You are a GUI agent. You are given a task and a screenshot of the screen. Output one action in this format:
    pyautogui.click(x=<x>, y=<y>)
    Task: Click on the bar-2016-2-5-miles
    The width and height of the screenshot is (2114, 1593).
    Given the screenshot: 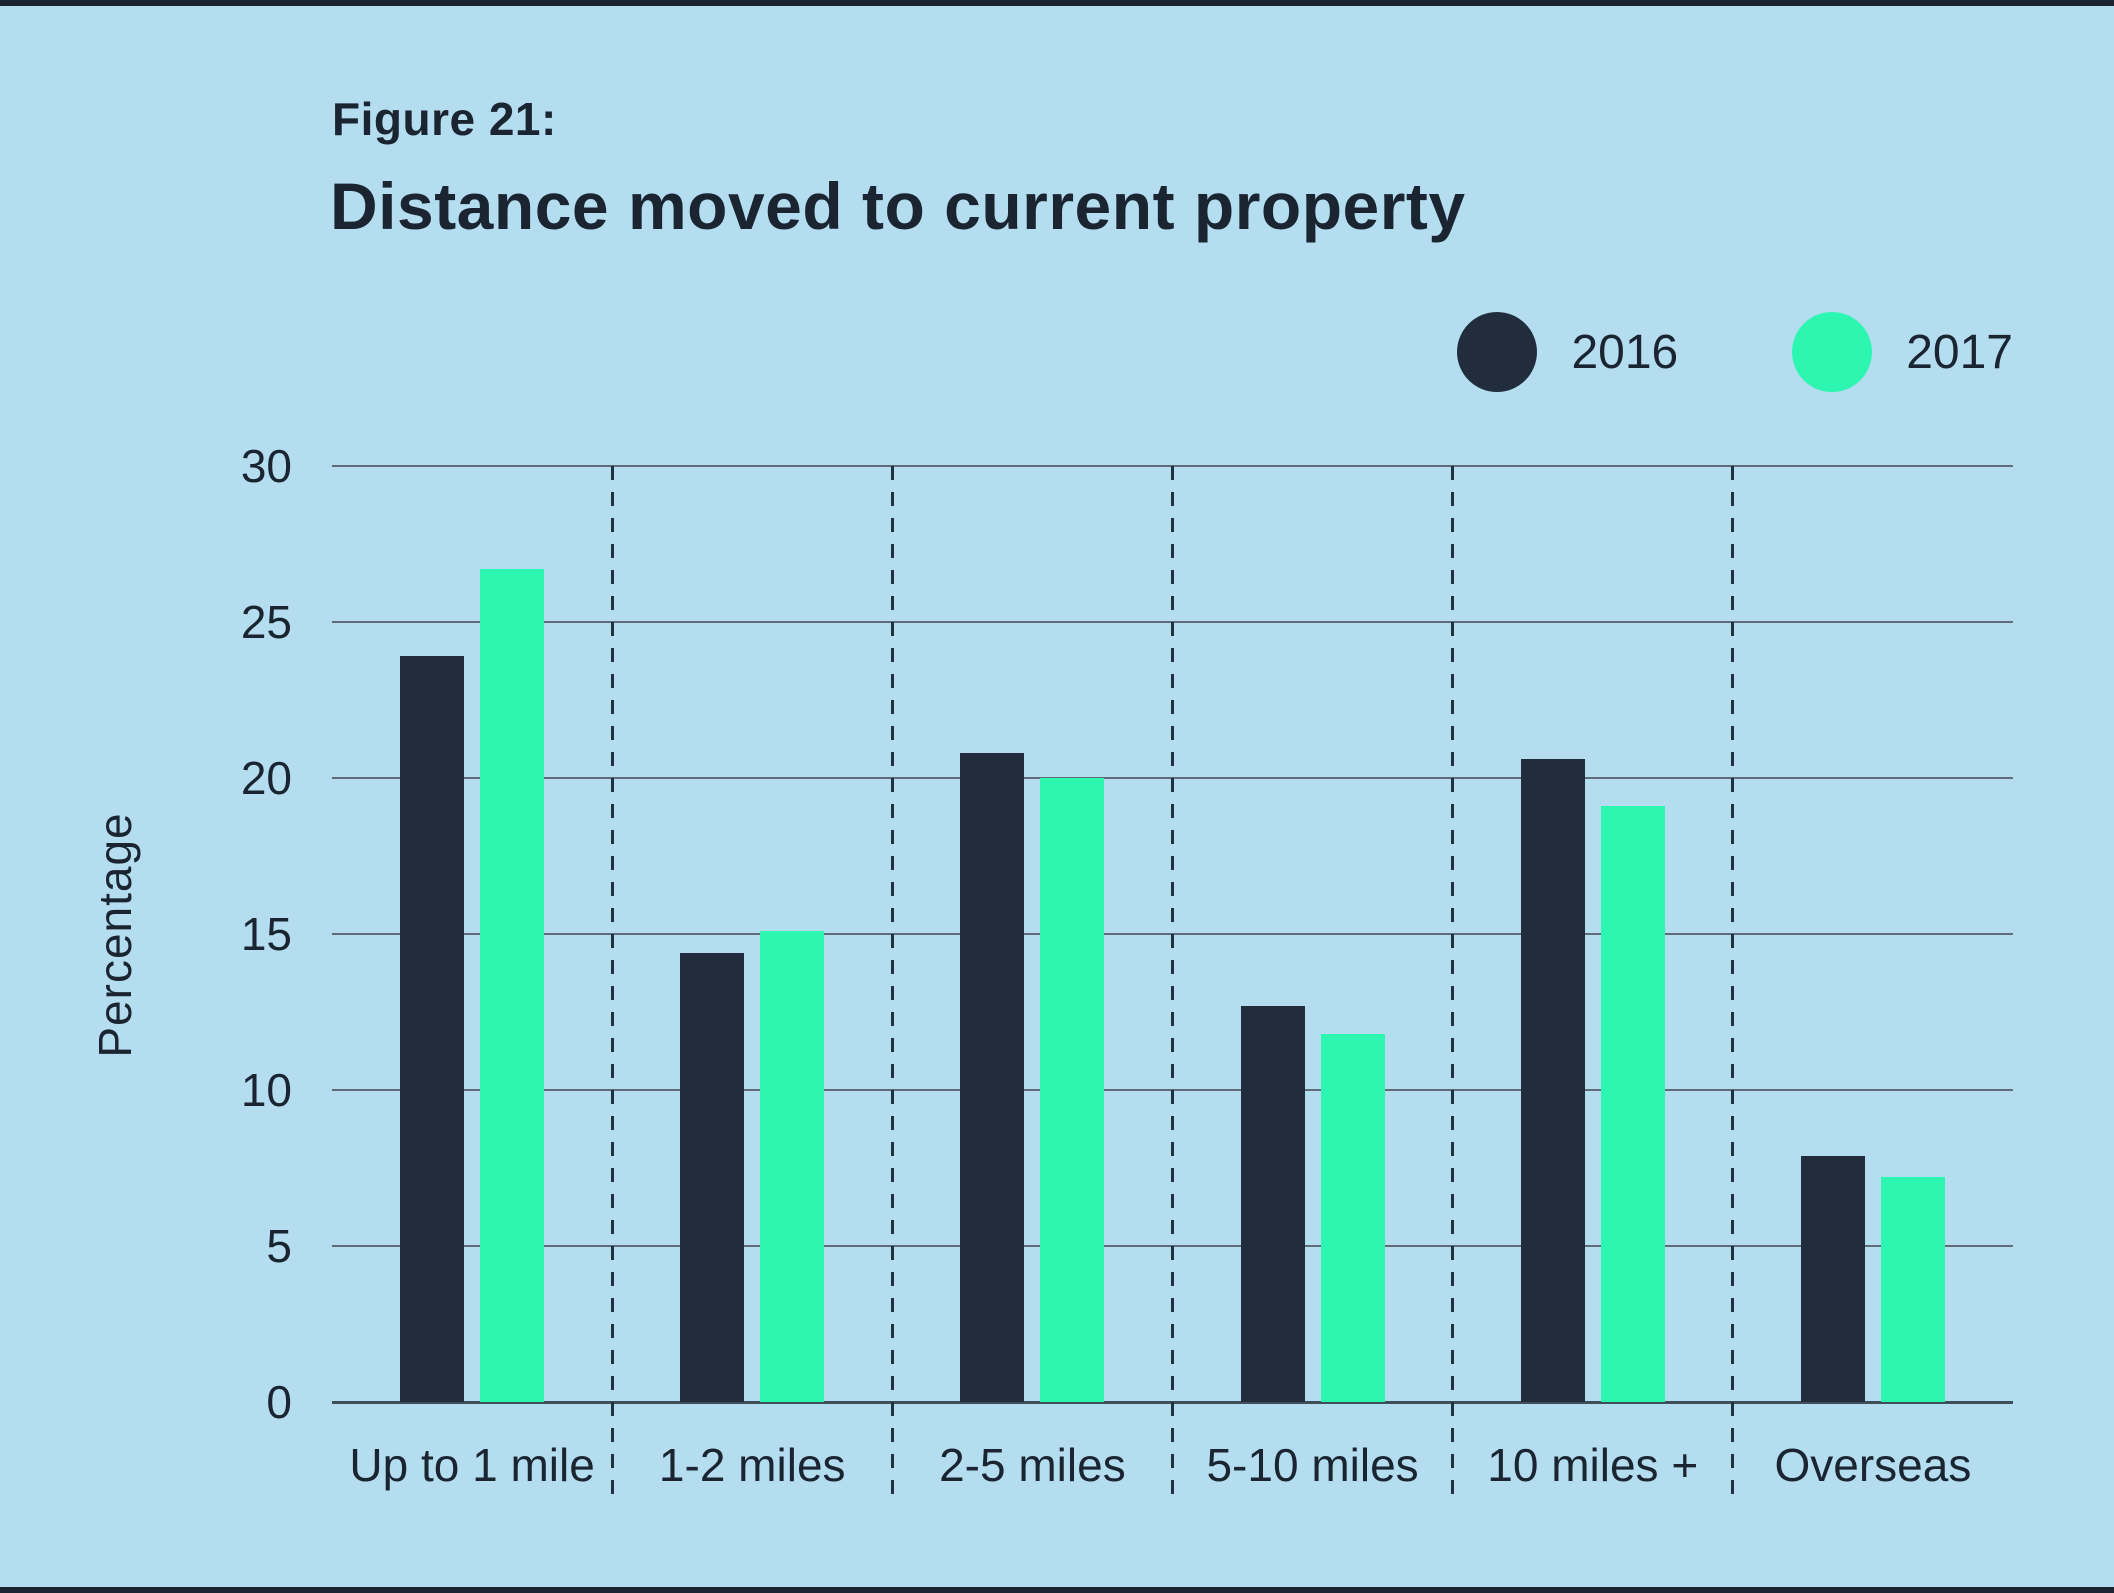 What is the action you would take?
    pyautogui.click(x=992, y=1077)
    